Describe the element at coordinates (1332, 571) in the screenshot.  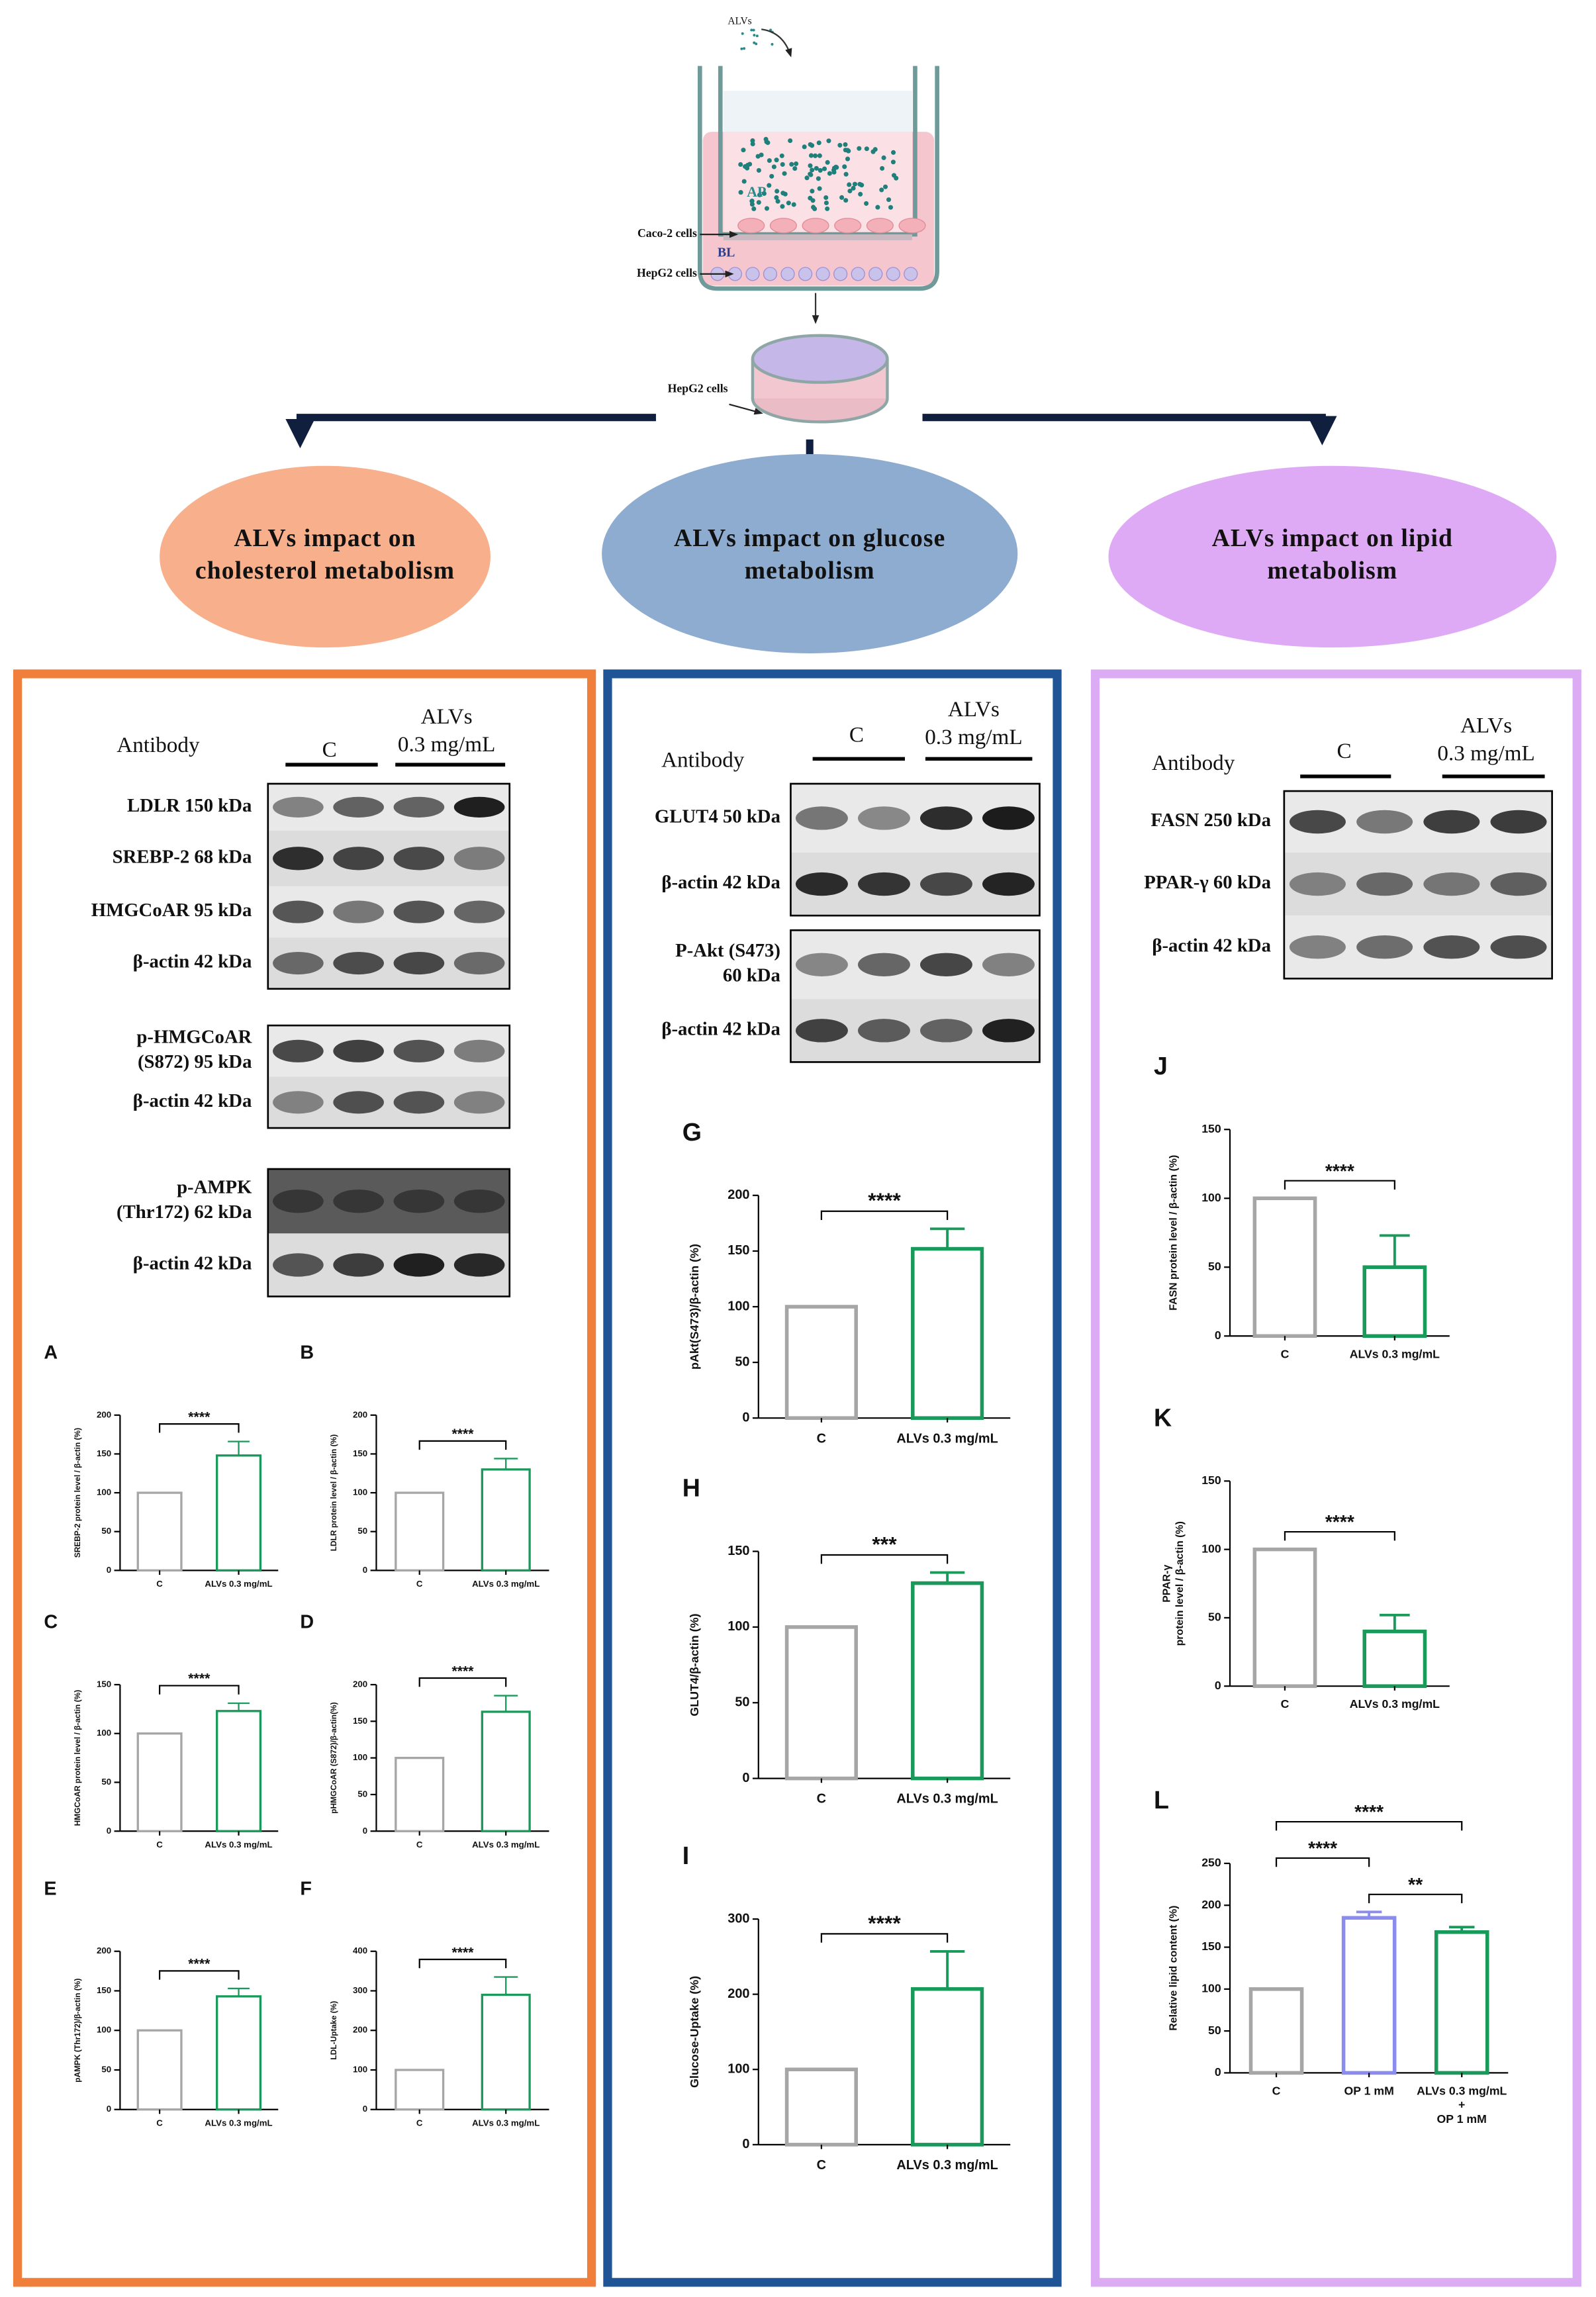
I see `branch-title: metabolism` at that location.